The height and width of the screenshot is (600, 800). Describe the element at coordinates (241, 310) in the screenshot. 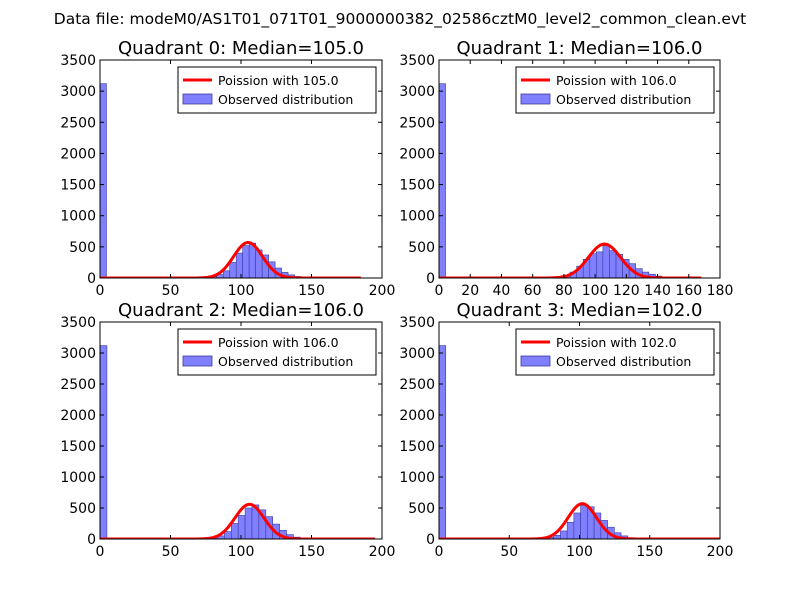

I see `panel-title: Quadrant 2: Median=106.0` at that location.